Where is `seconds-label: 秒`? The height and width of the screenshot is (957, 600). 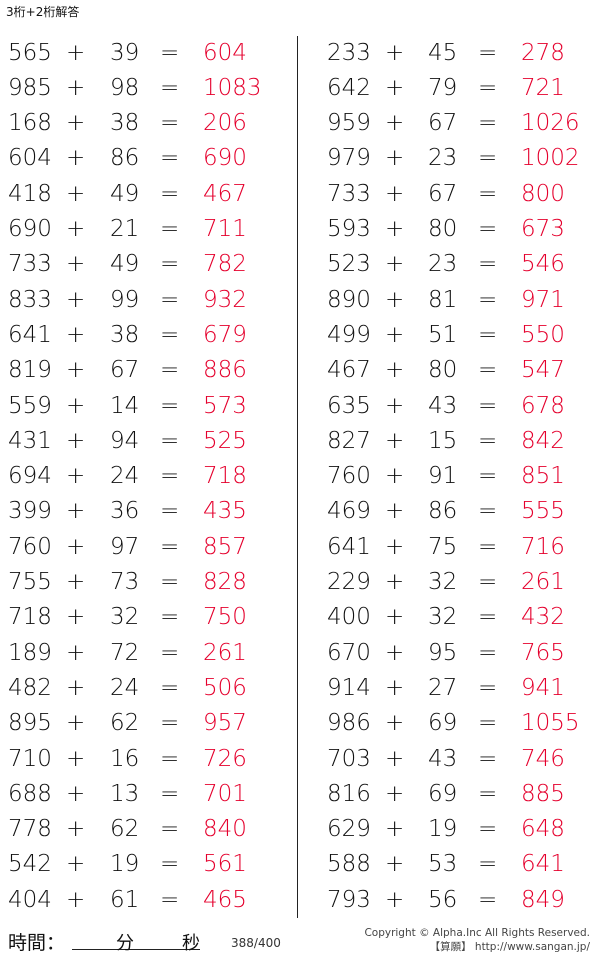 seconds-label: 秒 is located at coordinates (191, 943).